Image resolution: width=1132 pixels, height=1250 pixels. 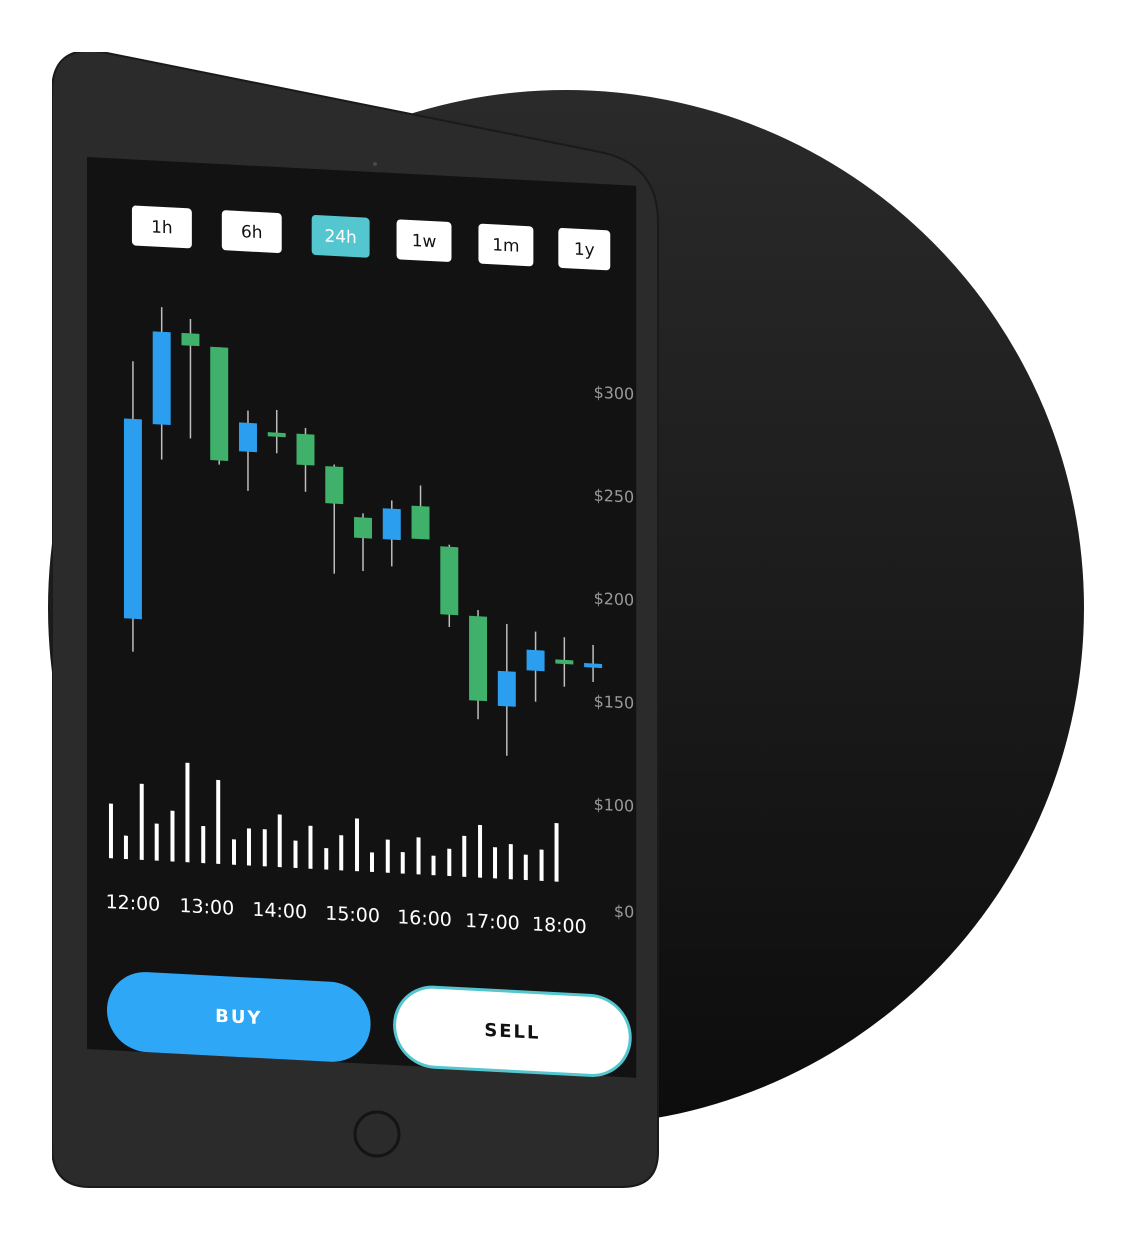 I want to click on buy-button: BUY, so click(x=238, y=1017).